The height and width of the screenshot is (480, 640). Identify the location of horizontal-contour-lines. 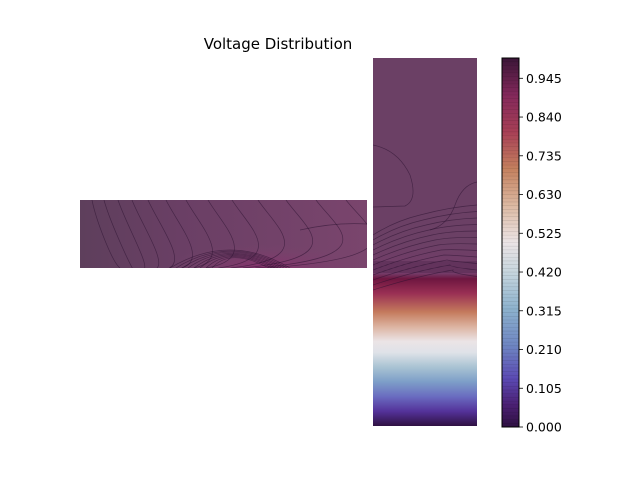
(229, 234).